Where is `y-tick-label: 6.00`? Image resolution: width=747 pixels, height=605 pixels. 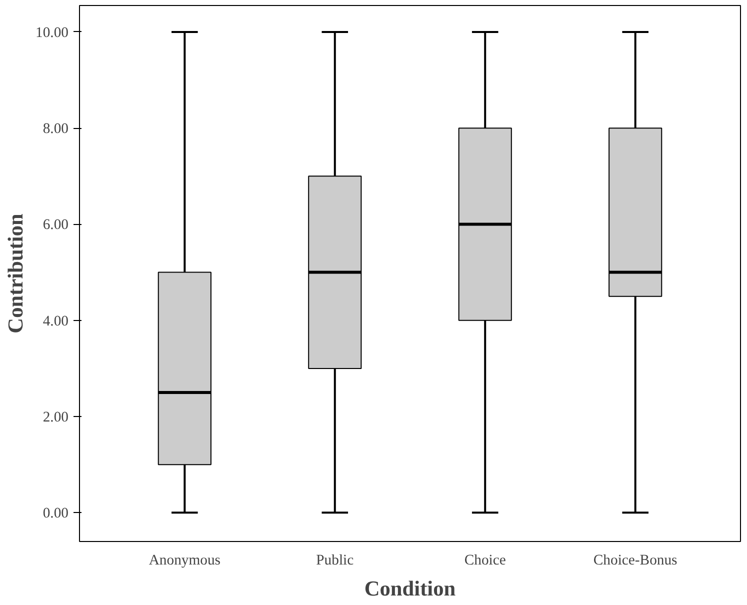 y-tick-label: 6.00 is located at coordinates (55, 225).